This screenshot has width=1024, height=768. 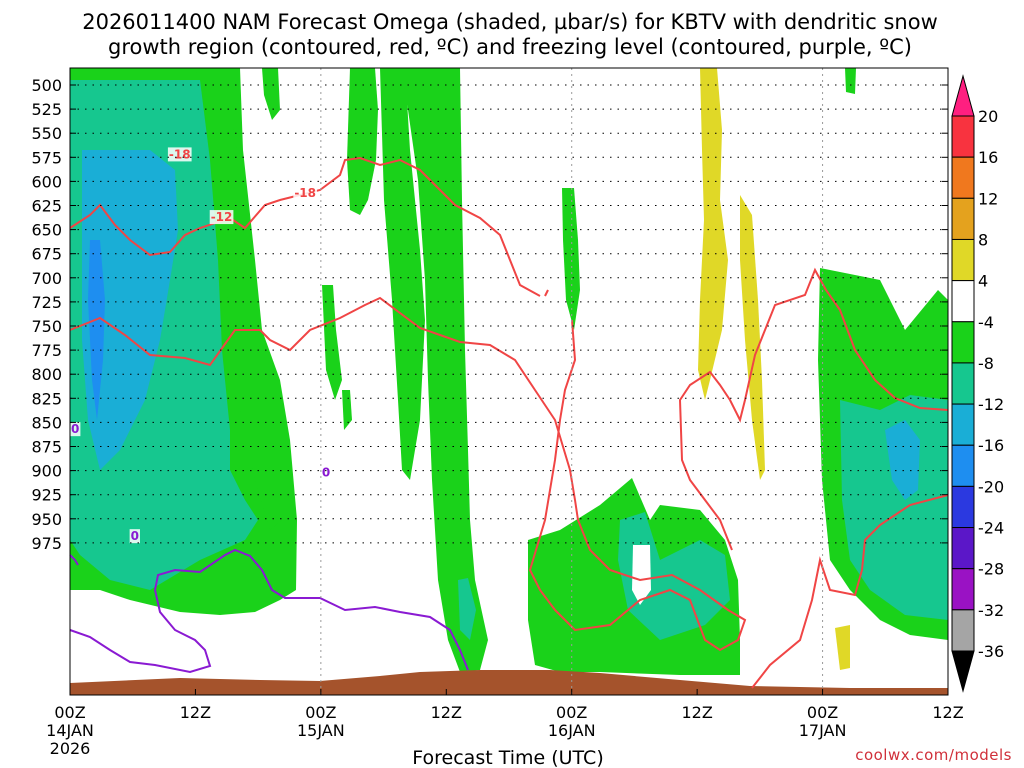 I want to click on y-tick-label: 850, so click(x=46, y=422).